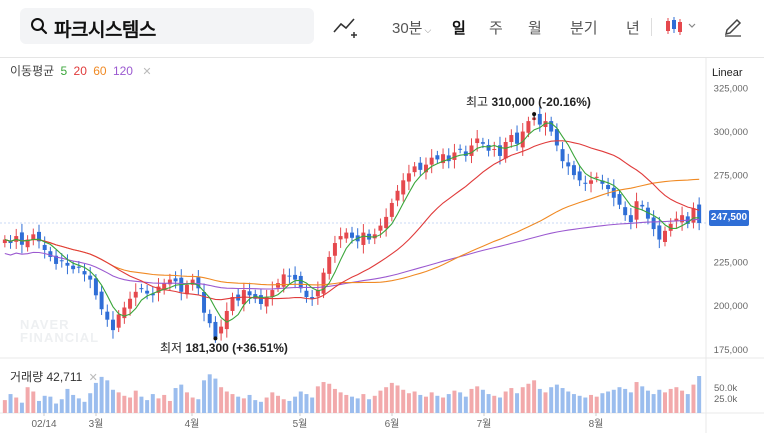 The height and width of the screenshot is (433, 764). What do you see at coordinates (731, 350) in the screenshot?
I see `y-tick-label: 175,000` at bounding box center [731, 350].